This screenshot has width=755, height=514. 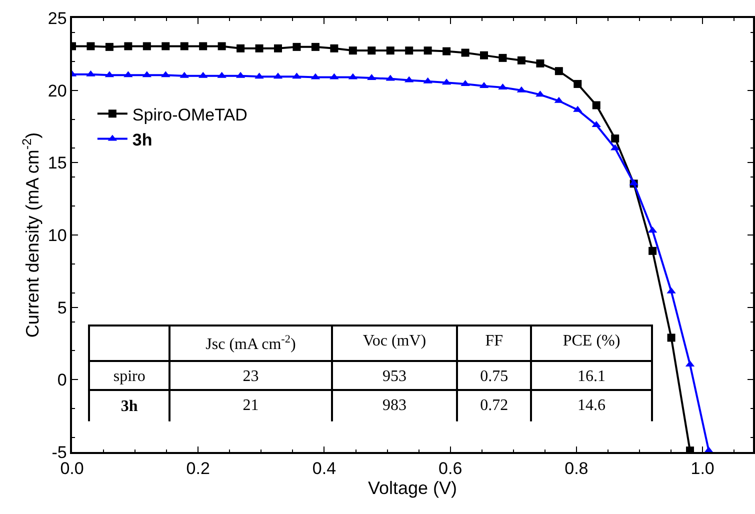 What do you see at coordinates (591, 341) in the screenshot?
I see `annotation: PCE (%)` at bounding box center [591, 341].